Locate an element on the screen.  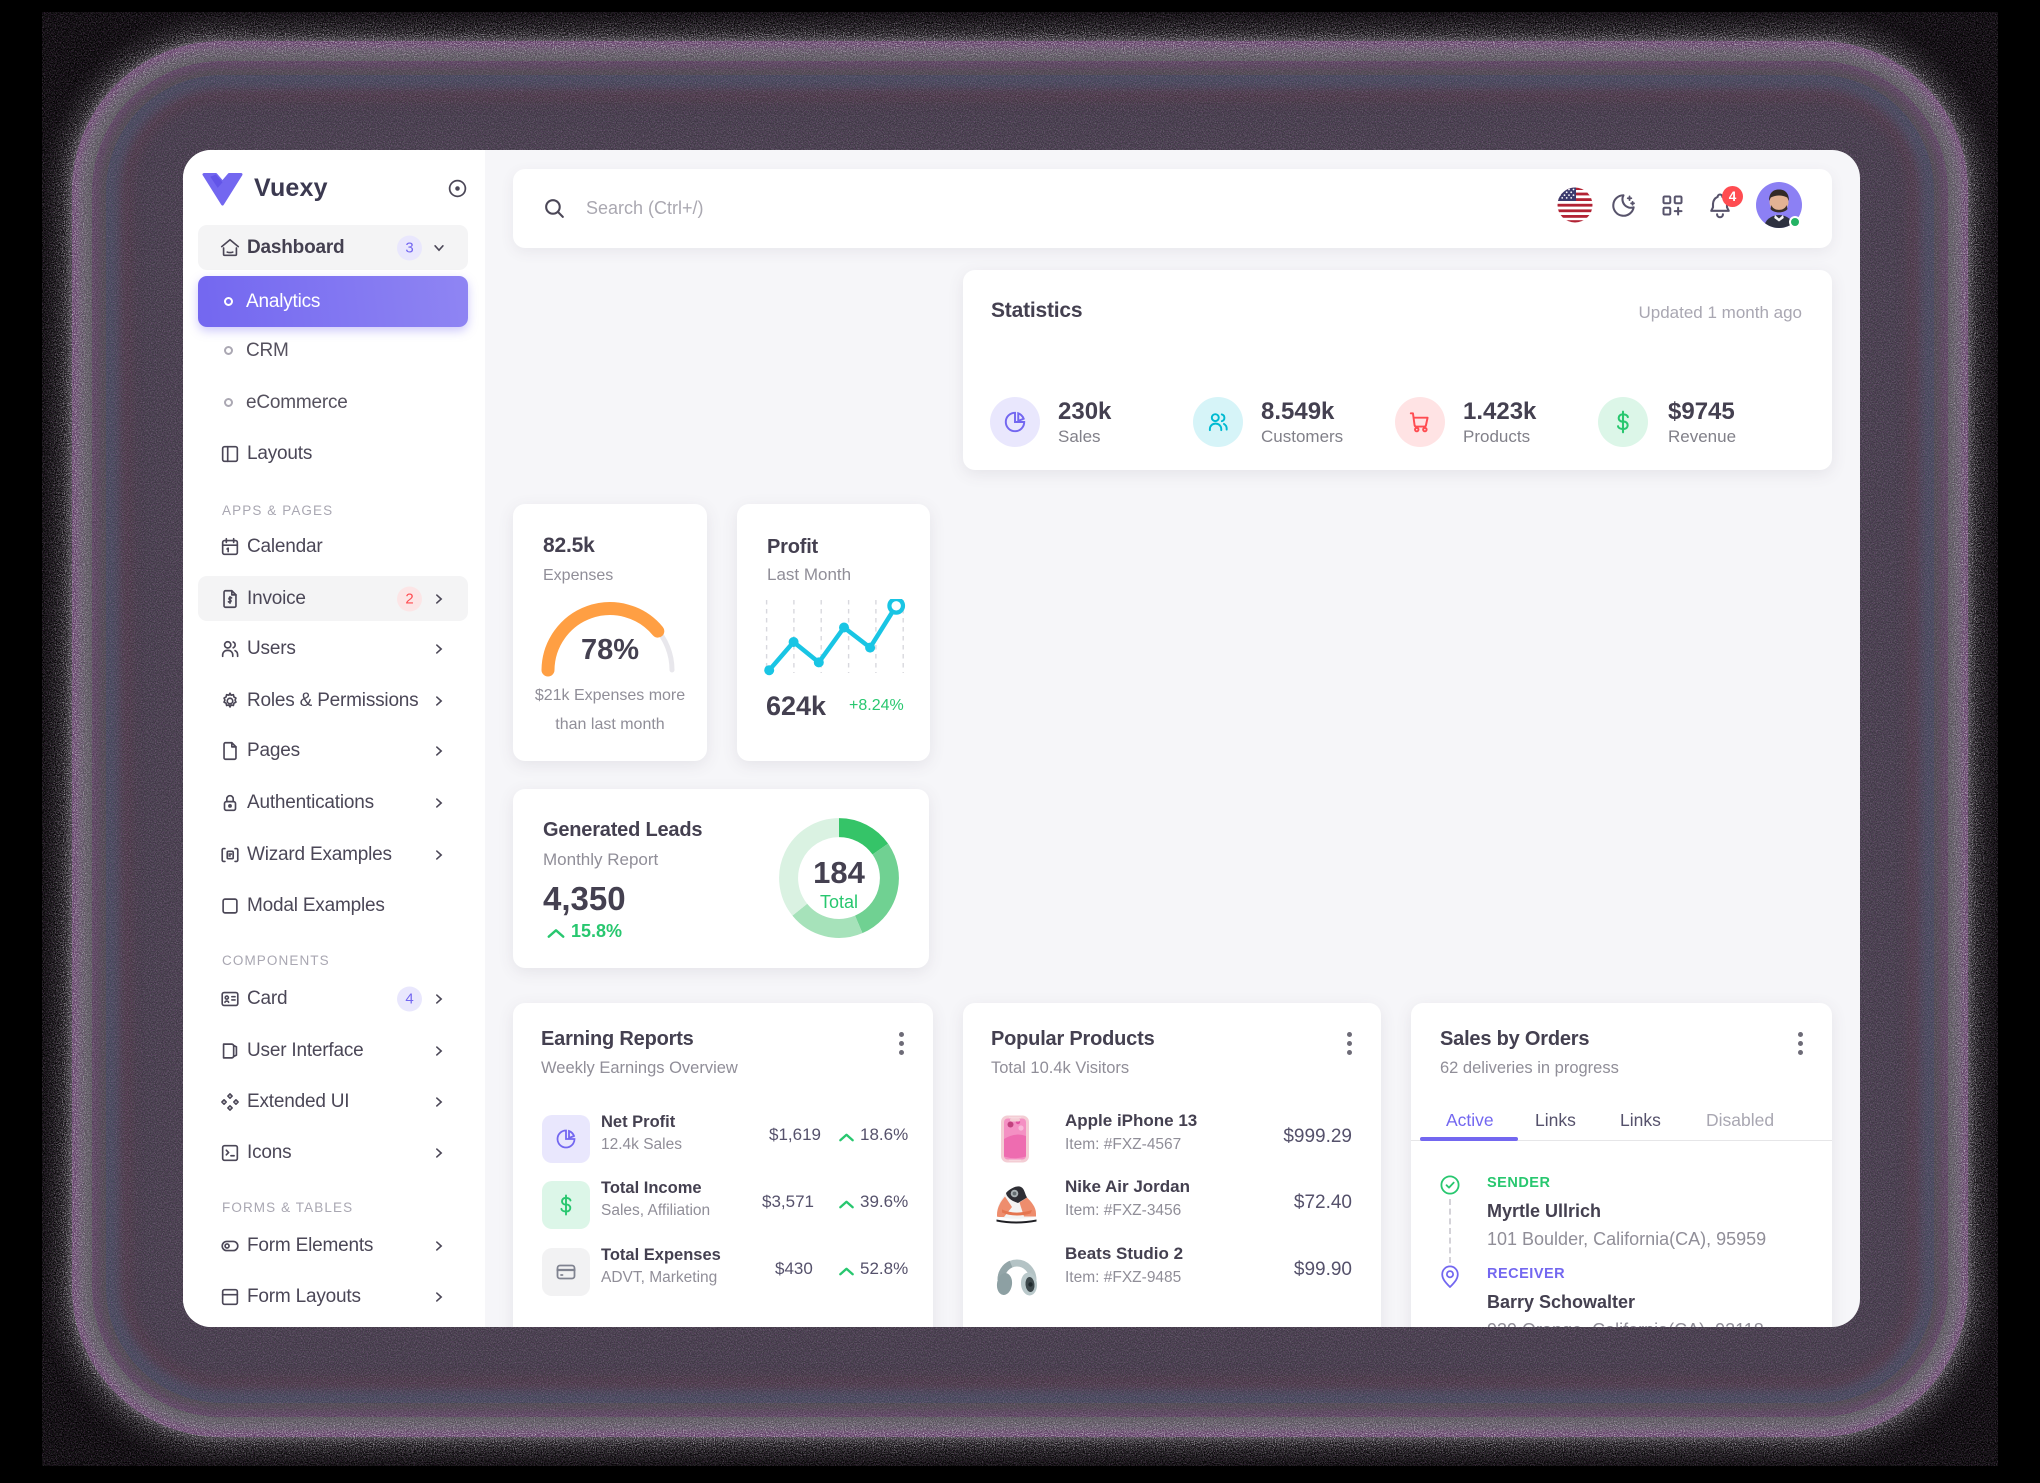
svg-text: Total is located at coordinates (839, 902).